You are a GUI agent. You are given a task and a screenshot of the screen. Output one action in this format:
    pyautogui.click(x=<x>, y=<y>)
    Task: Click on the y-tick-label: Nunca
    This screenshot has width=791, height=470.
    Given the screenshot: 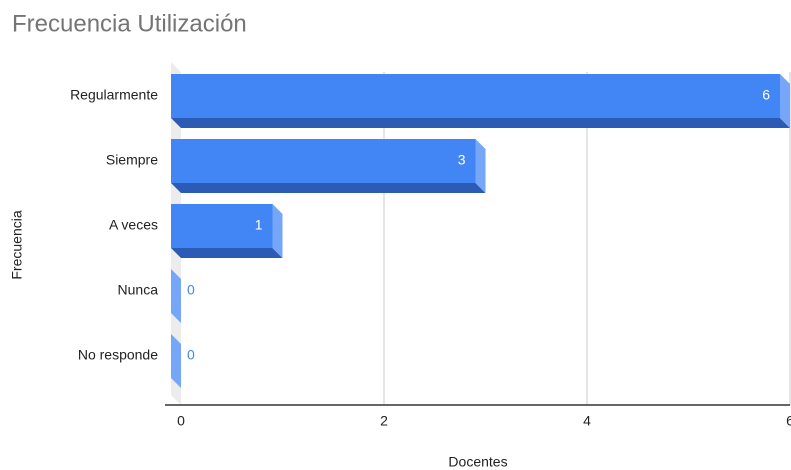 What is the action you would take?
    pyautogui.click(x=138, y=290)
    